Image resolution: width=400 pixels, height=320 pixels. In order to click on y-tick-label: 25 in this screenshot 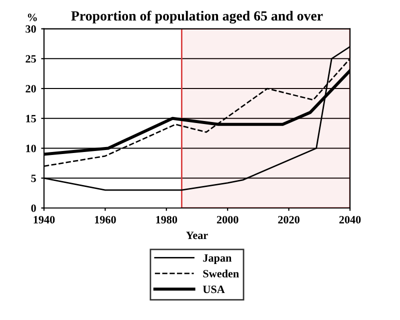, I will do `click(31, 59)`.